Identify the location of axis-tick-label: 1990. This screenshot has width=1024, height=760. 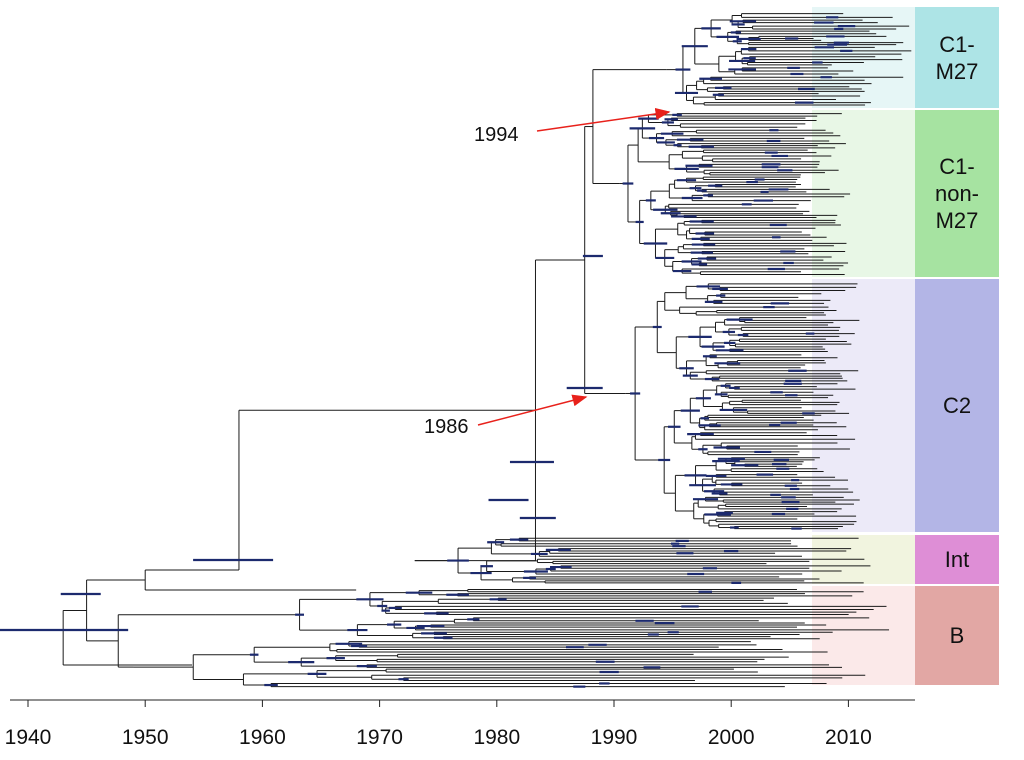
(614, 737).